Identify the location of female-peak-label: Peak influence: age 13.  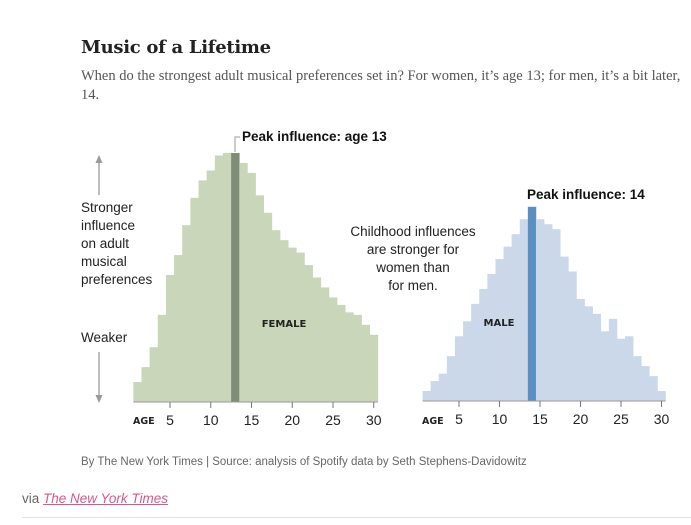
(314, 136).